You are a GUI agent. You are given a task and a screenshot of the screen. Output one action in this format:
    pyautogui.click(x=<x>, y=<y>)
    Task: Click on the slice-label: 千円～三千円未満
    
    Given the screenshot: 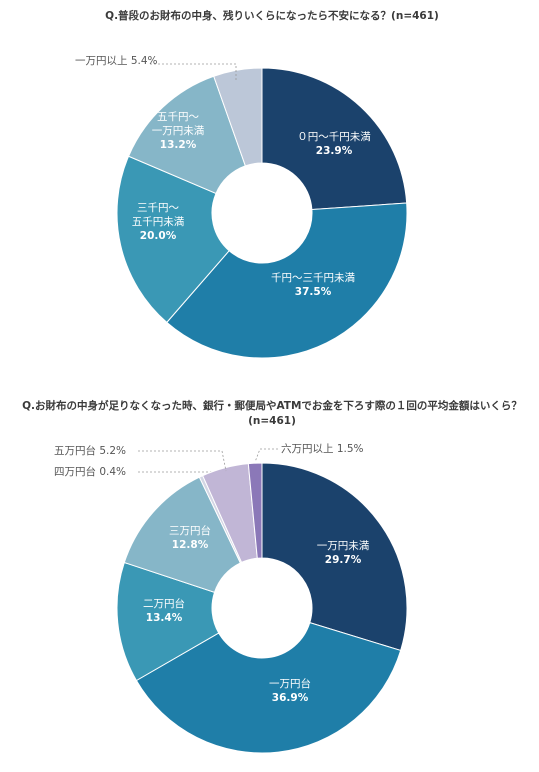 What is the action you would take?
    pyautogui.click(x=313, y=278)
    